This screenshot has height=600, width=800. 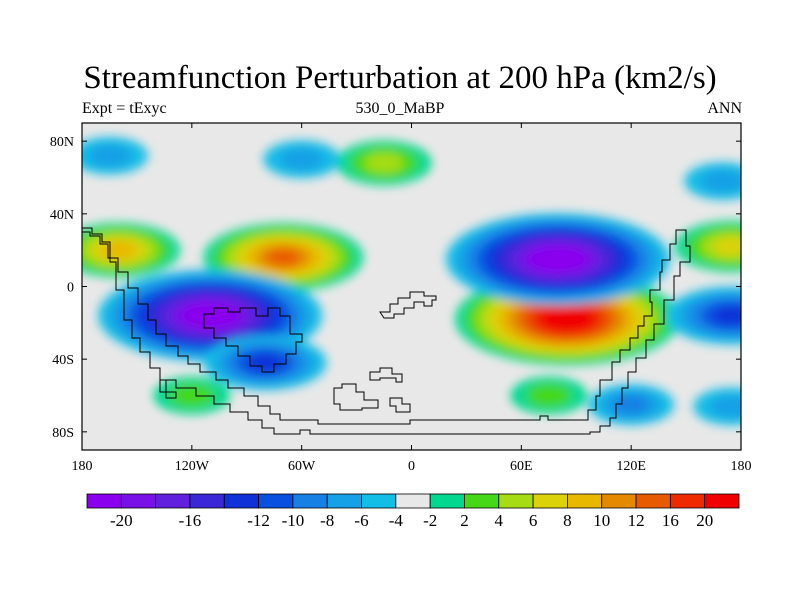 What do you see at coordinates (258, 520) in the screenshot?
I see `colorbar-label-2: -12` at bounding box center [258, 520].